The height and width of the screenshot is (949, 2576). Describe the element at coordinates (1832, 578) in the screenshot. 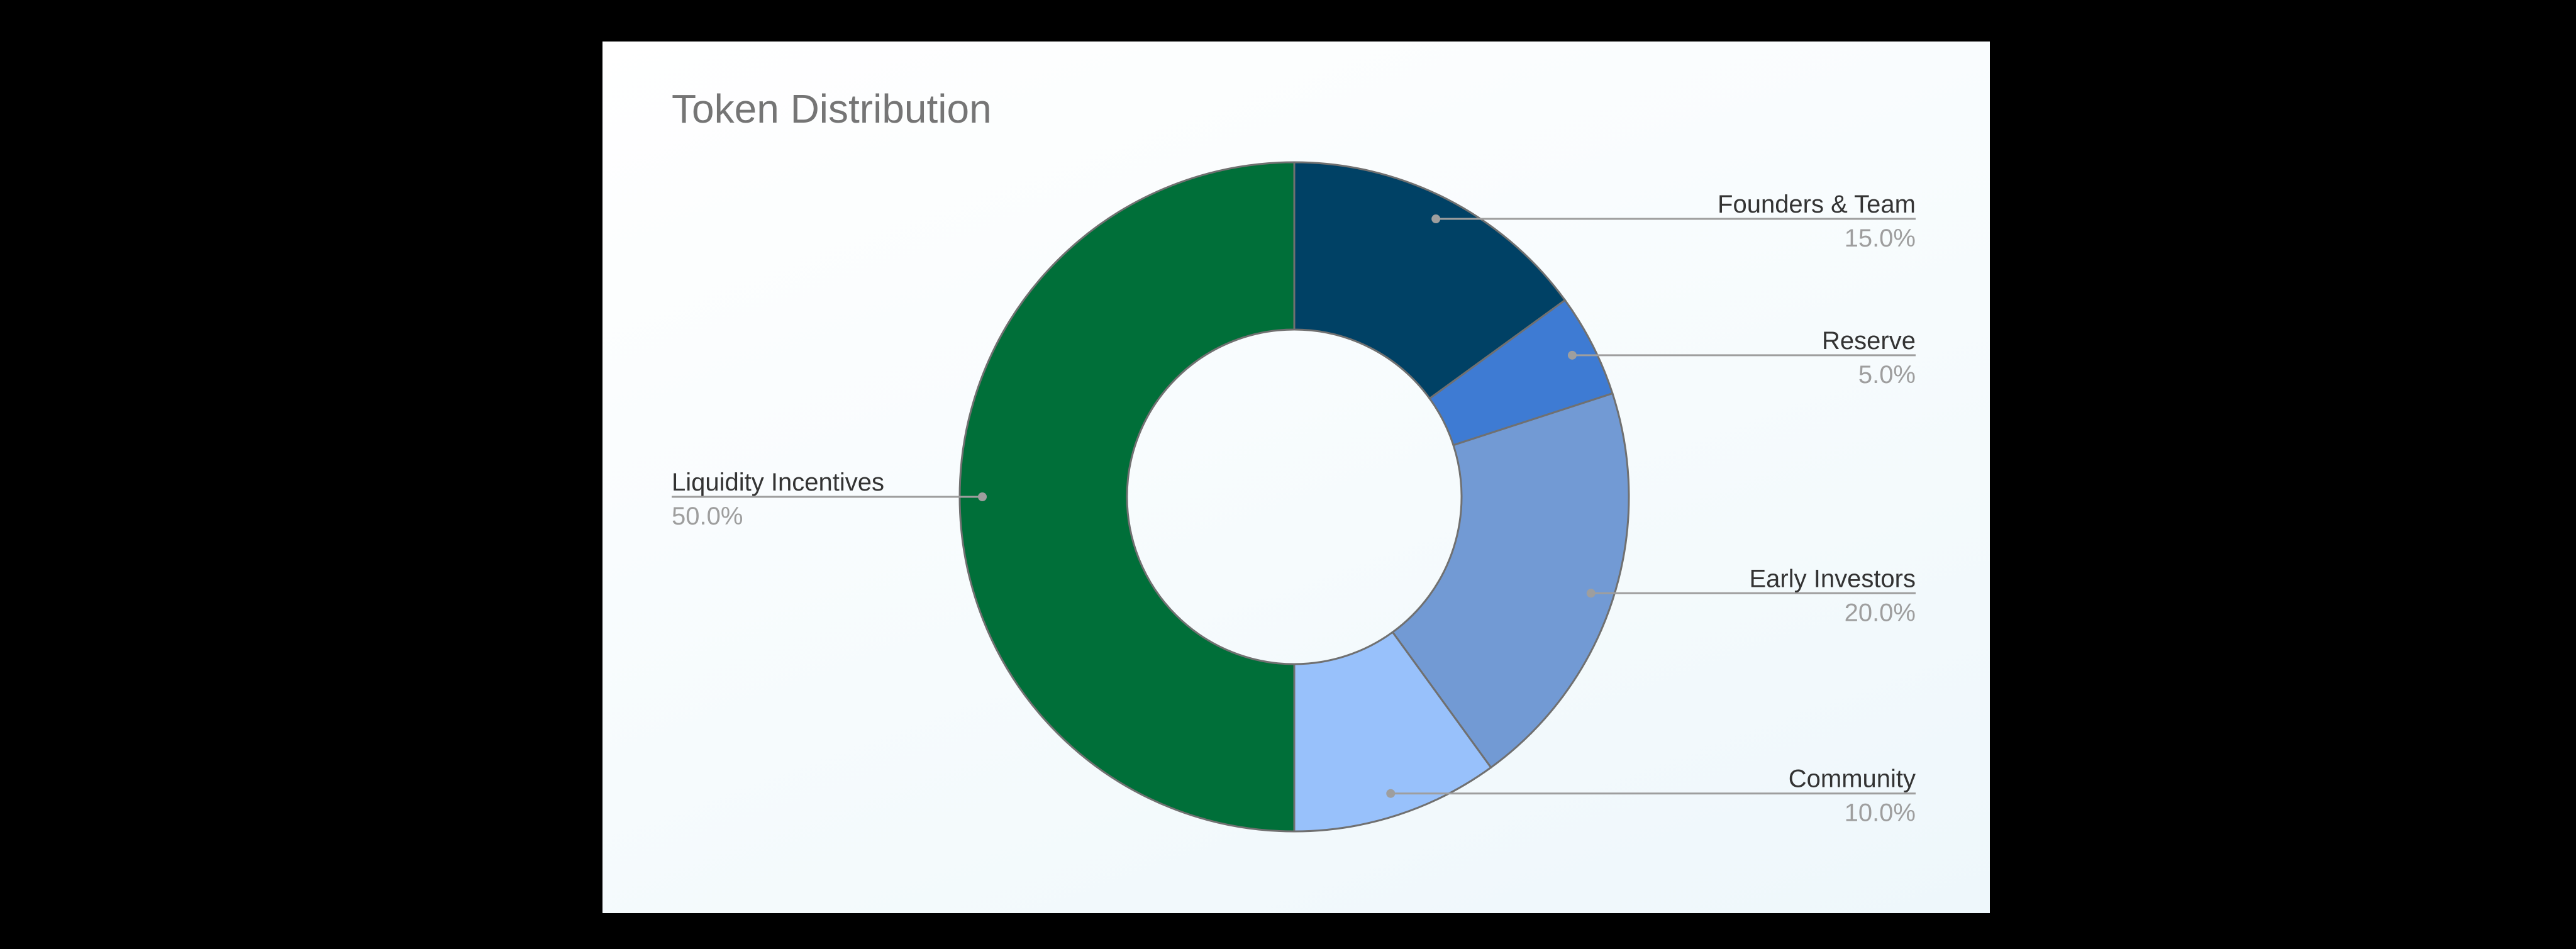

I see `slice-label-early-investors: Early Investors` at that location.